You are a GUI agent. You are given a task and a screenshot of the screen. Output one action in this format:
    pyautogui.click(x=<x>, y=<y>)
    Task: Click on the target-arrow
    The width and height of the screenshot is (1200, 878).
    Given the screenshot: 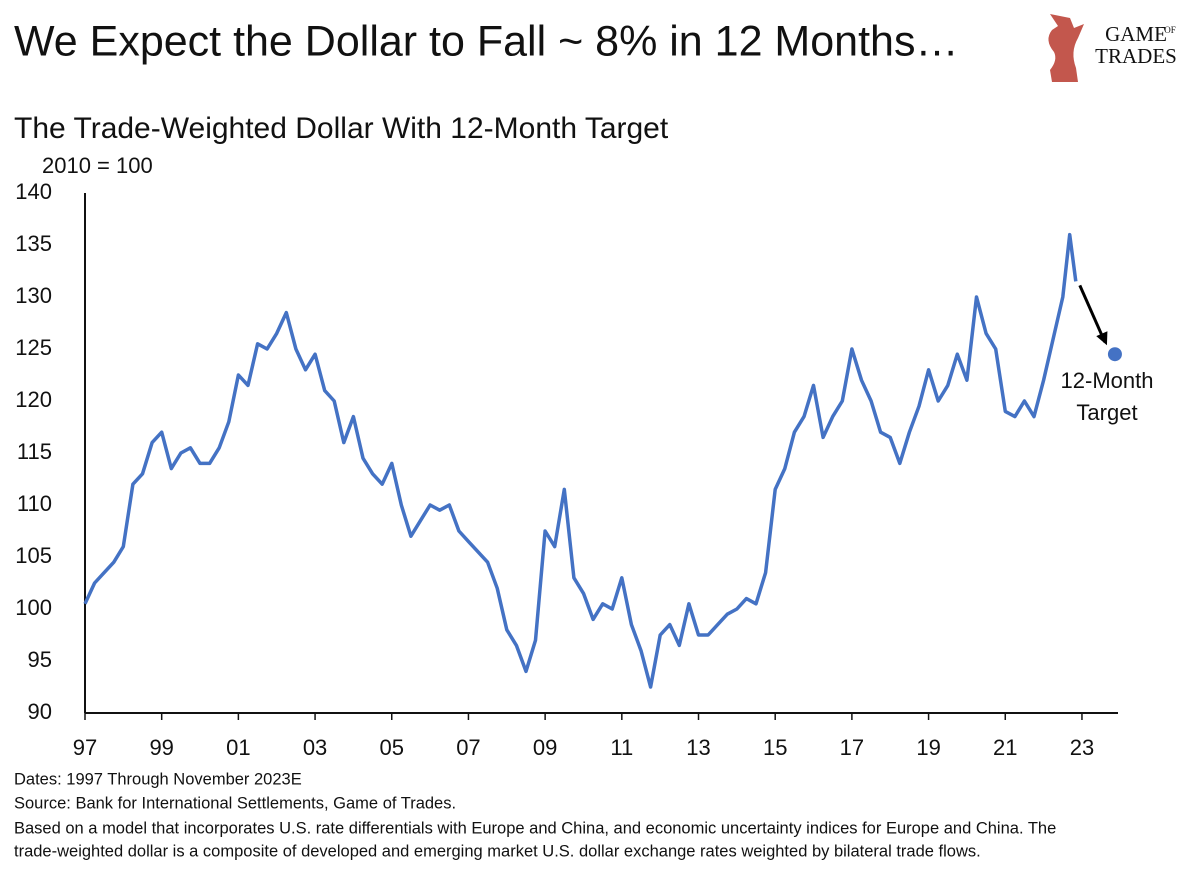 What is the action you would take?
    pyautogui.click(x=1092, y=313)
    